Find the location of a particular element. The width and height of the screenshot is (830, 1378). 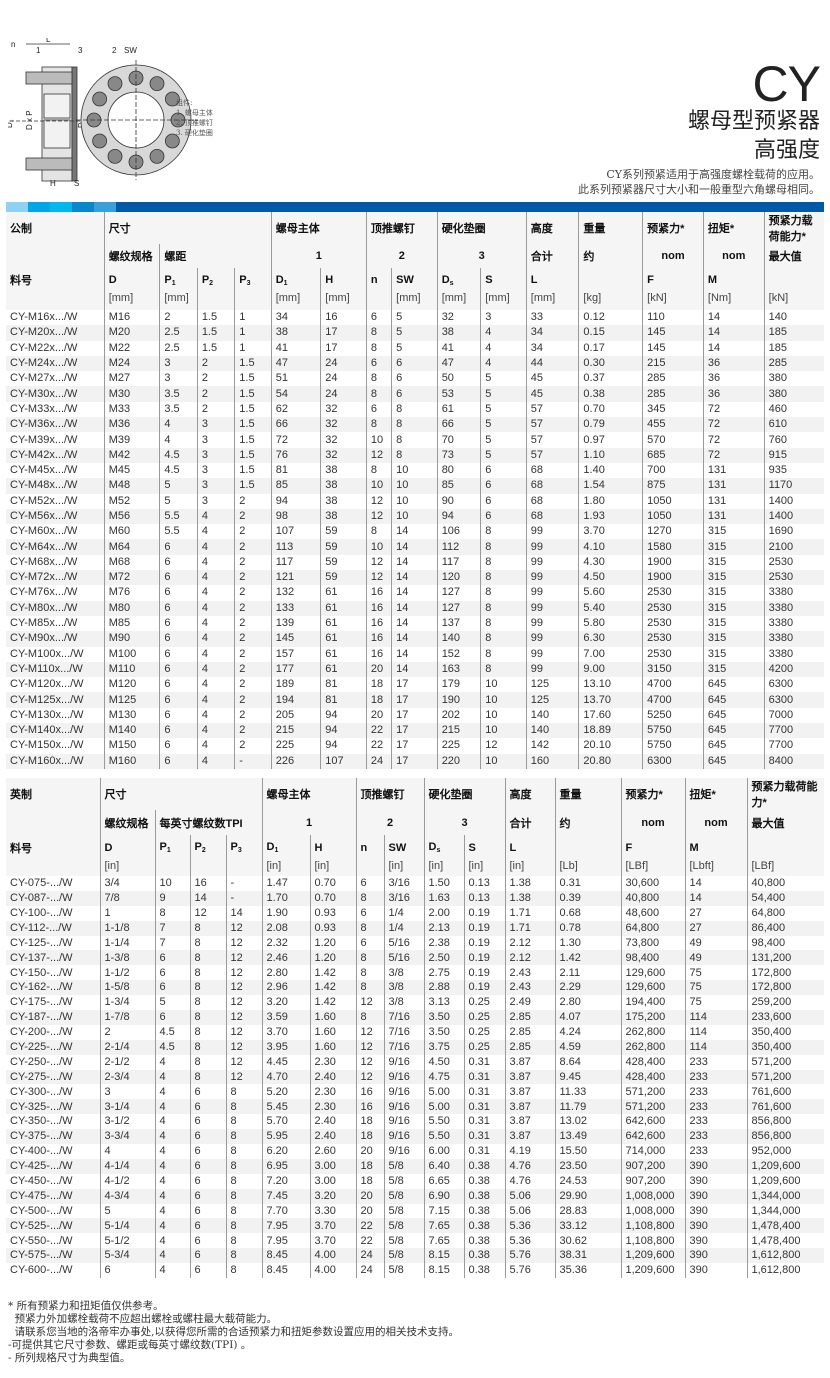

header-label: D is located at coordinates (279, 279).